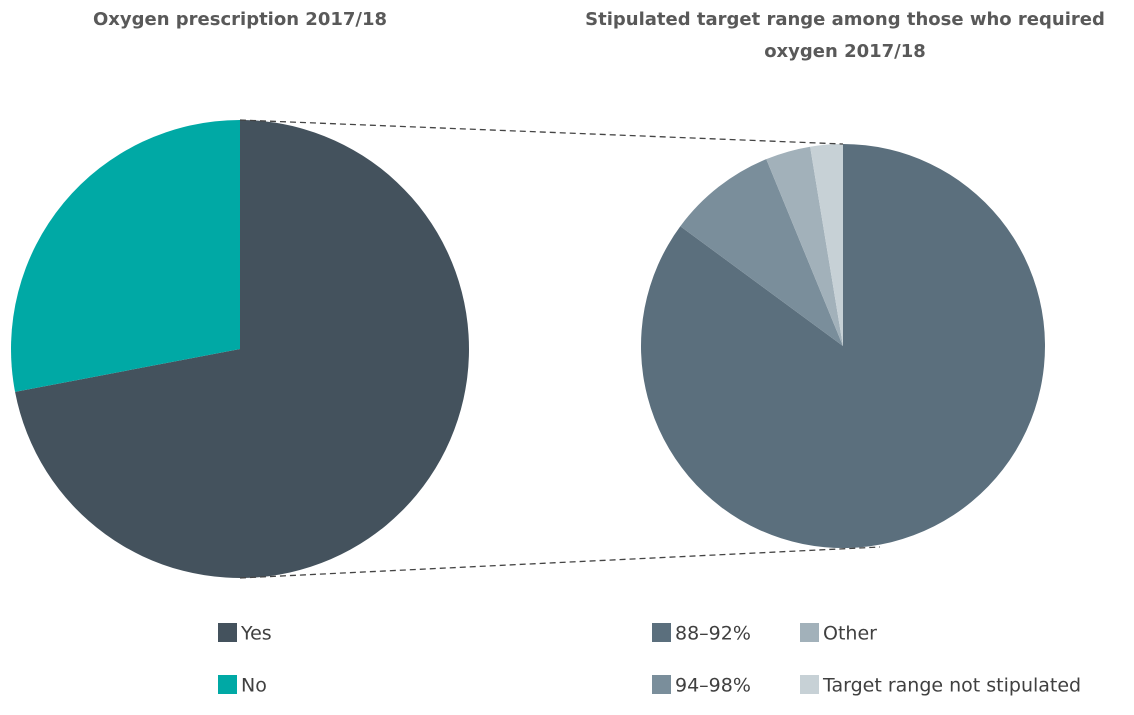 This screenshot has width=1134, height=715. What do you see at coordinates (713, 686) in the screenshot?
I see `legend-label: 94–98%` at bounding box center [713, 686].